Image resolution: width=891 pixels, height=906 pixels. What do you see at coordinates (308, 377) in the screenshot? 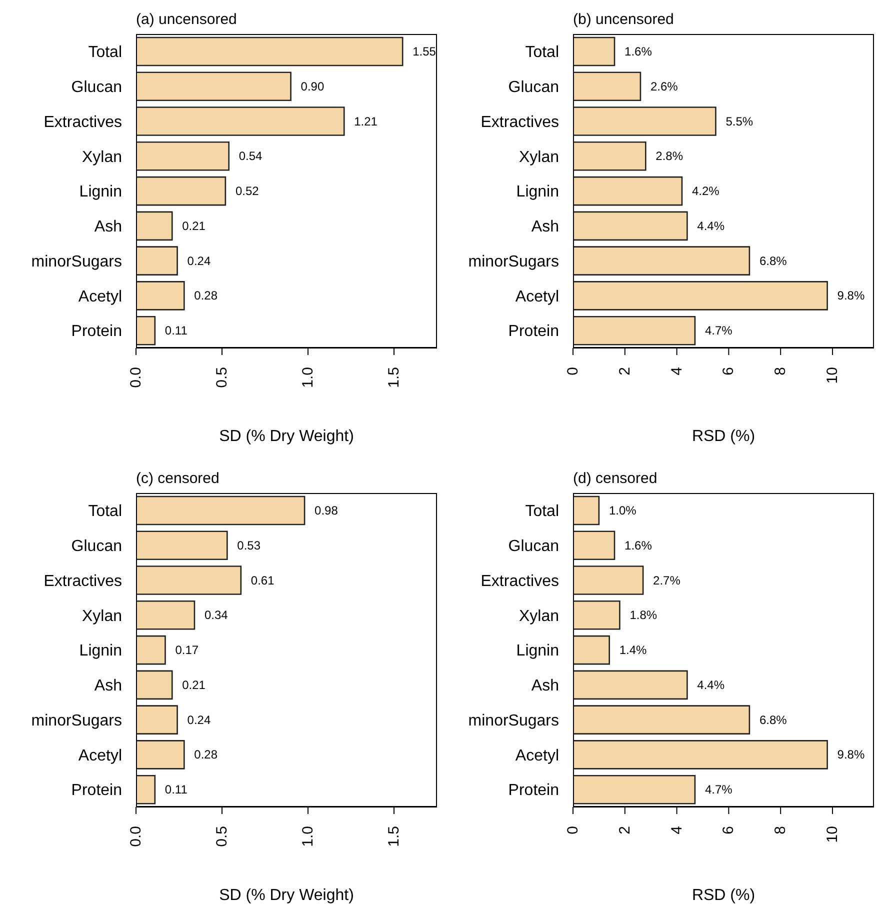
I see `x-tick-label: 1.0` at bounding box center [308, 377].